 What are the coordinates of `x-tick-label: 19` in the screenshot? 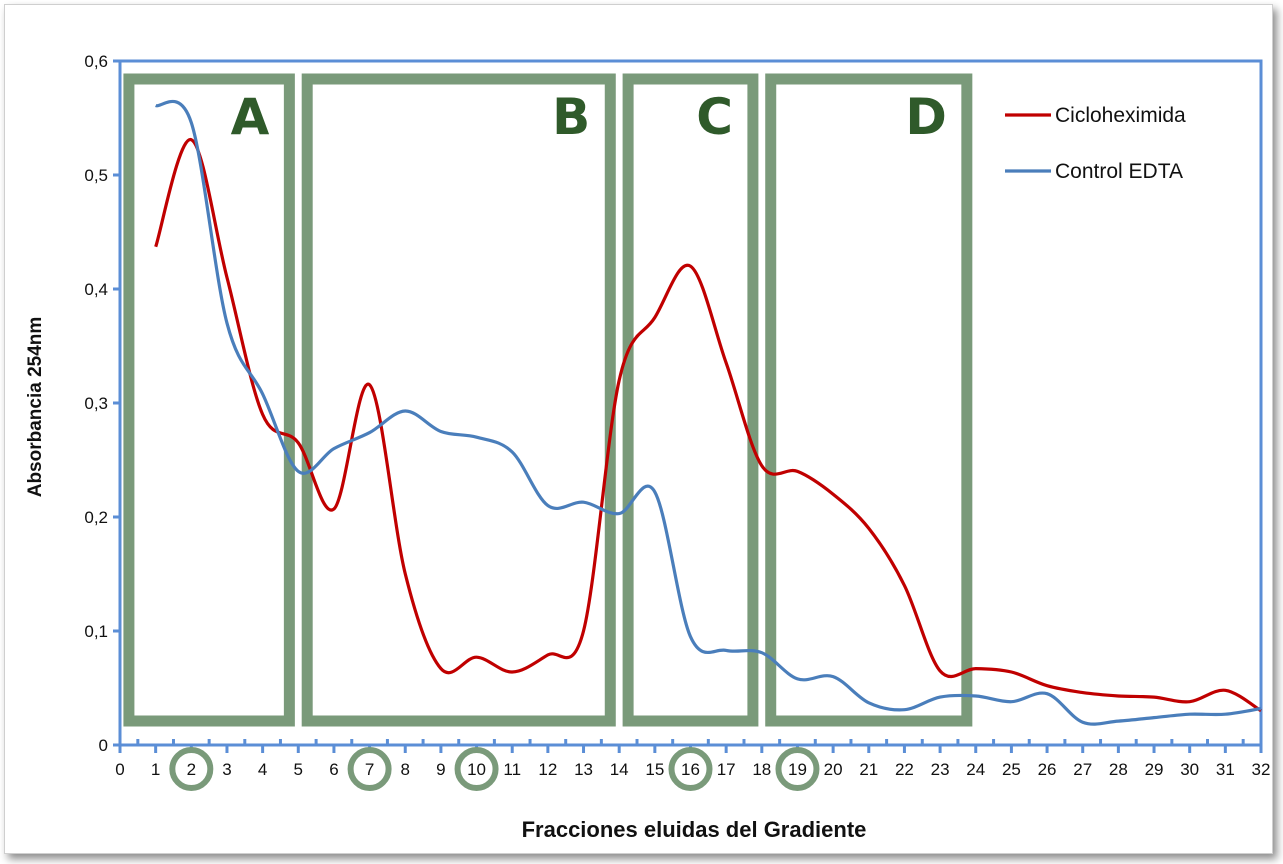 It's located at (797, 769).